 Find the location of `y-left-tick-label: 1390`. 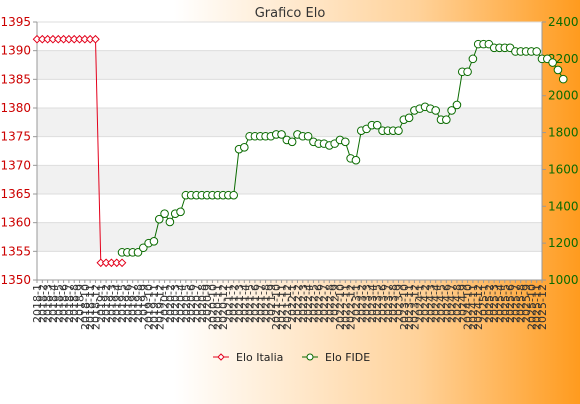

y-left-tick-label: 1390 is located at coordinates (15, 51).